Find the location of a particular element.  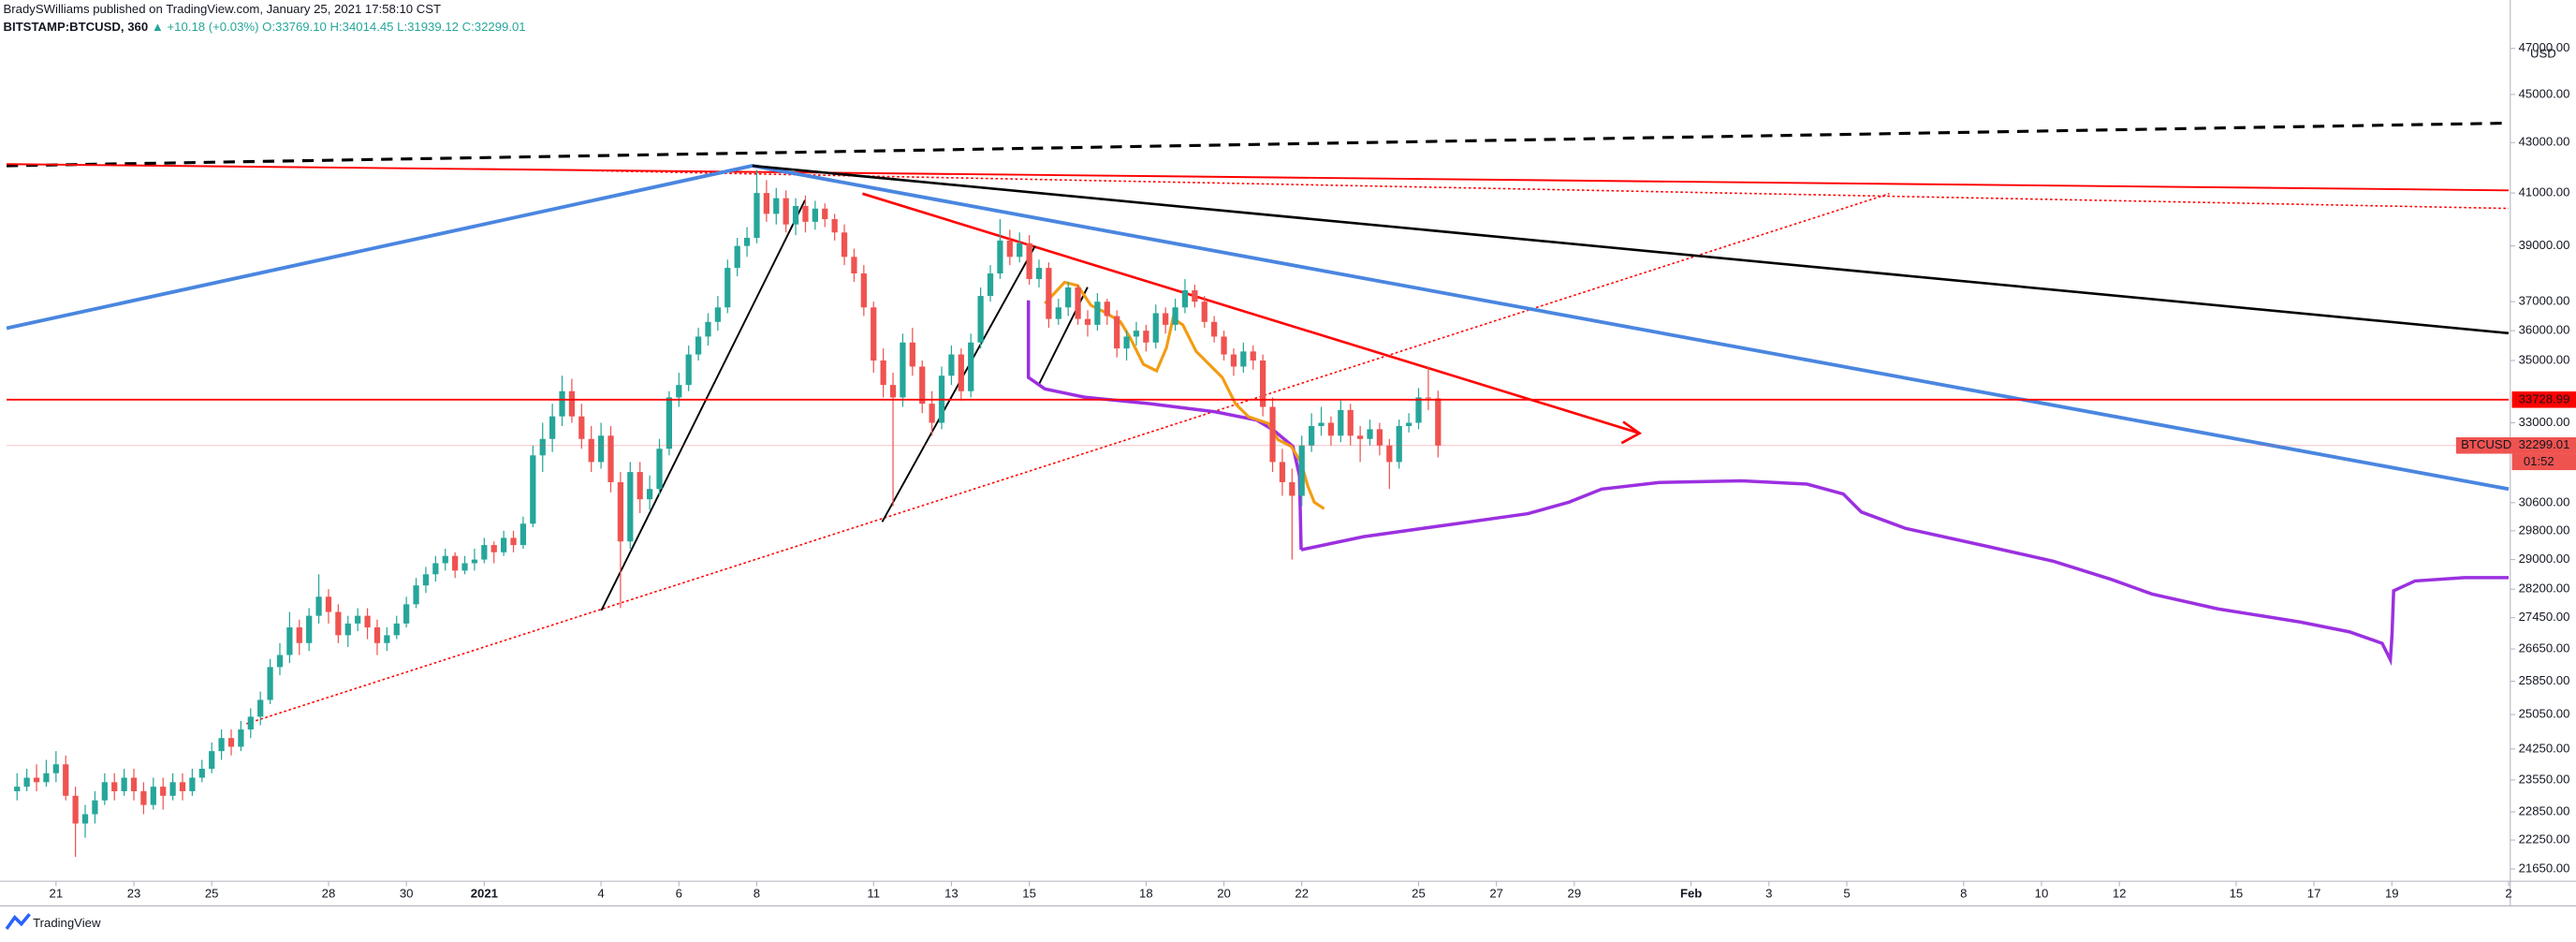

level-label: 33728.99 is located at coordinates (2544, 398).